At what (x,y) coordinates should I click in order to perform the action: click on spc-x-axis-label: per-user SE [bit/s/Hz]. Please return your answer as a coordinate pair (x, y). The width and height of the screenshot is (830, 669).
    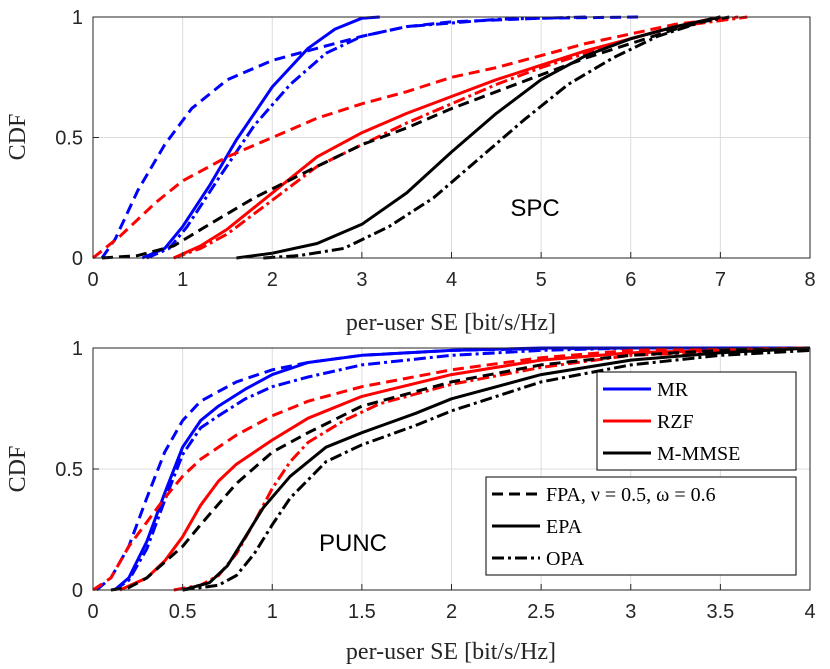
    Looking at the image, I should click on (451, 323).